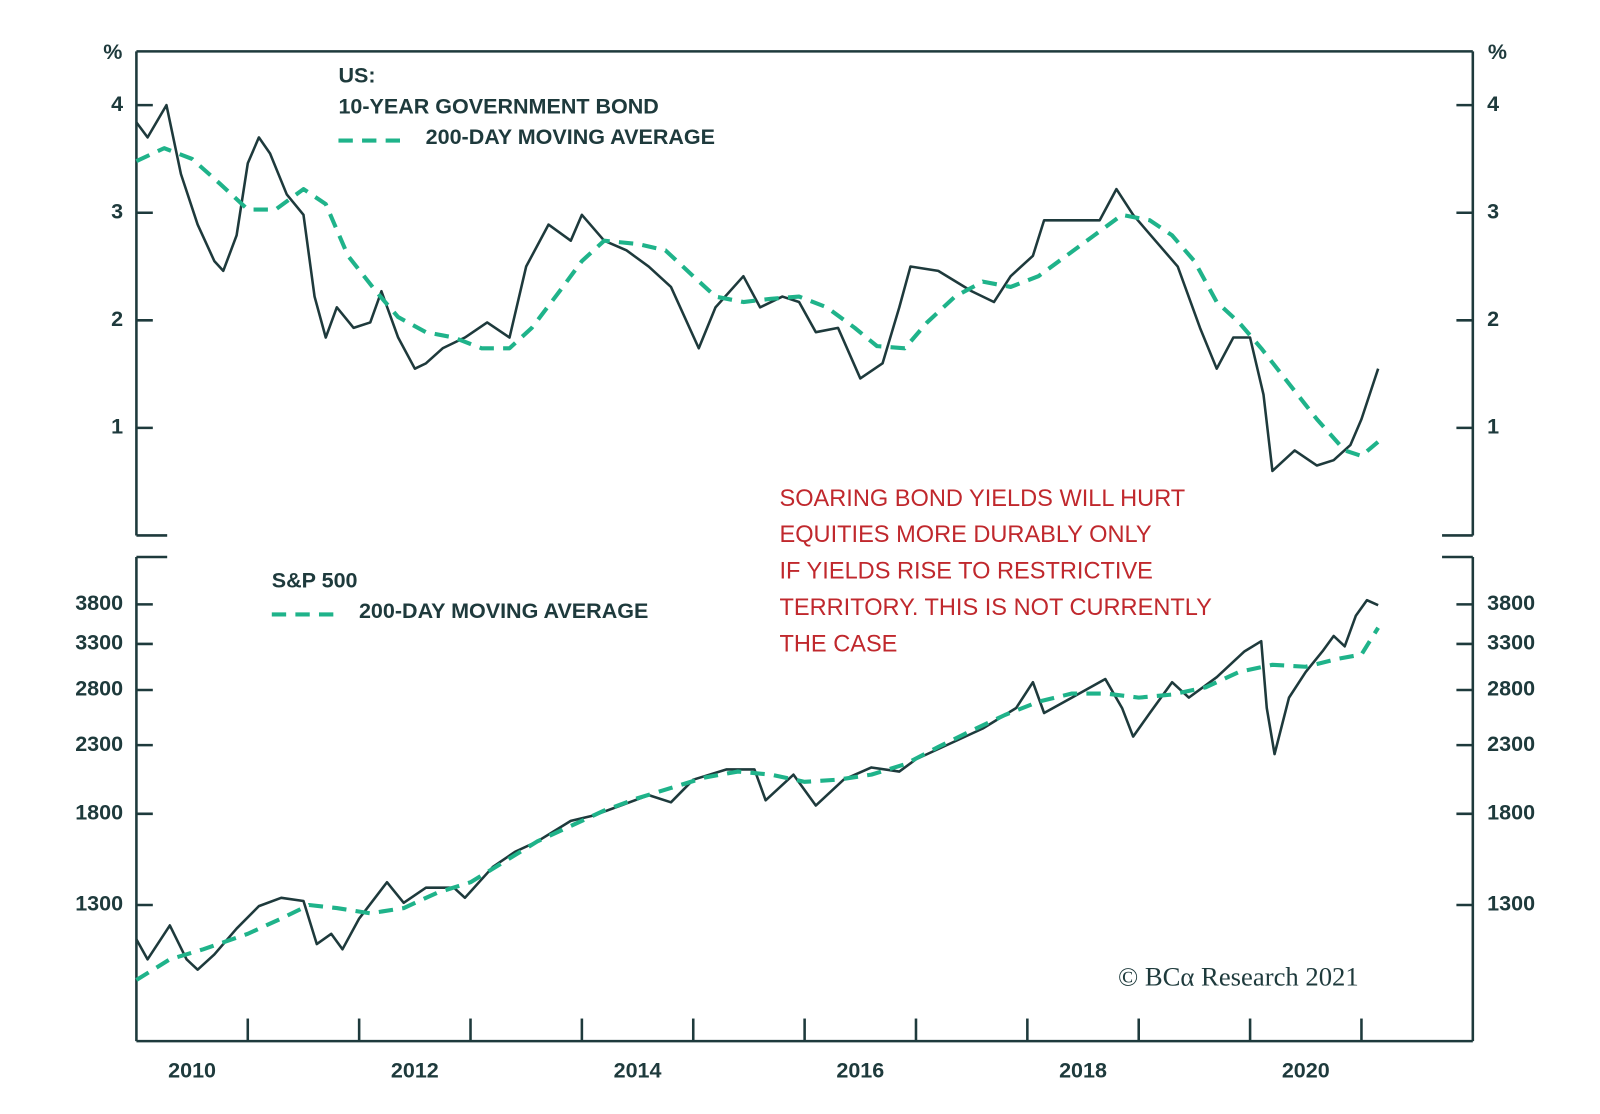 This screenshot has width=1600, height=1114. What do you see at coordinates (638, 1071) in the screenshot?
I see `x-tick-label: 2014` at bounding box center [638, 1071].